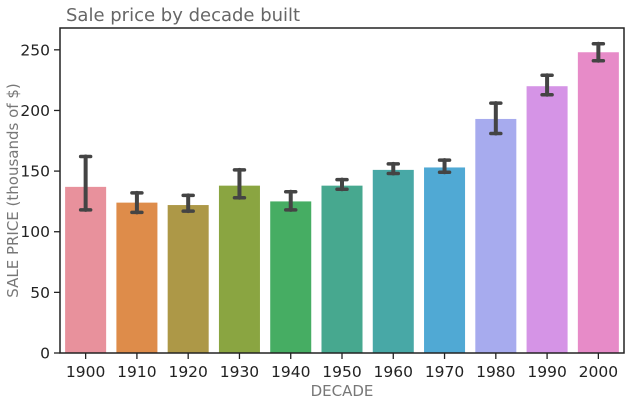  I want to click on x-tick-label-1970: 1970, so click(444, 372).